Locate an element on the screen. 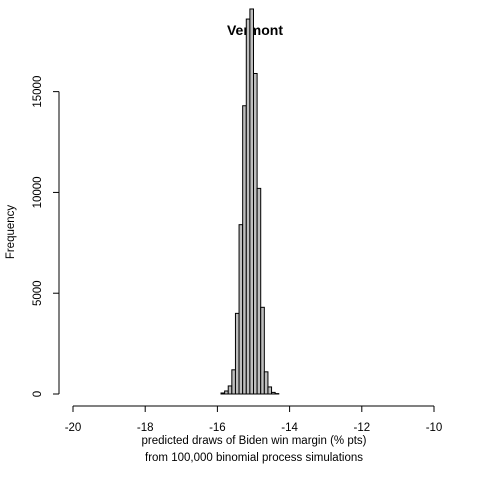 The width and height of the screenshot is (480, 480). x-tick-label-2: -18 is located at coordinates (145, 428).